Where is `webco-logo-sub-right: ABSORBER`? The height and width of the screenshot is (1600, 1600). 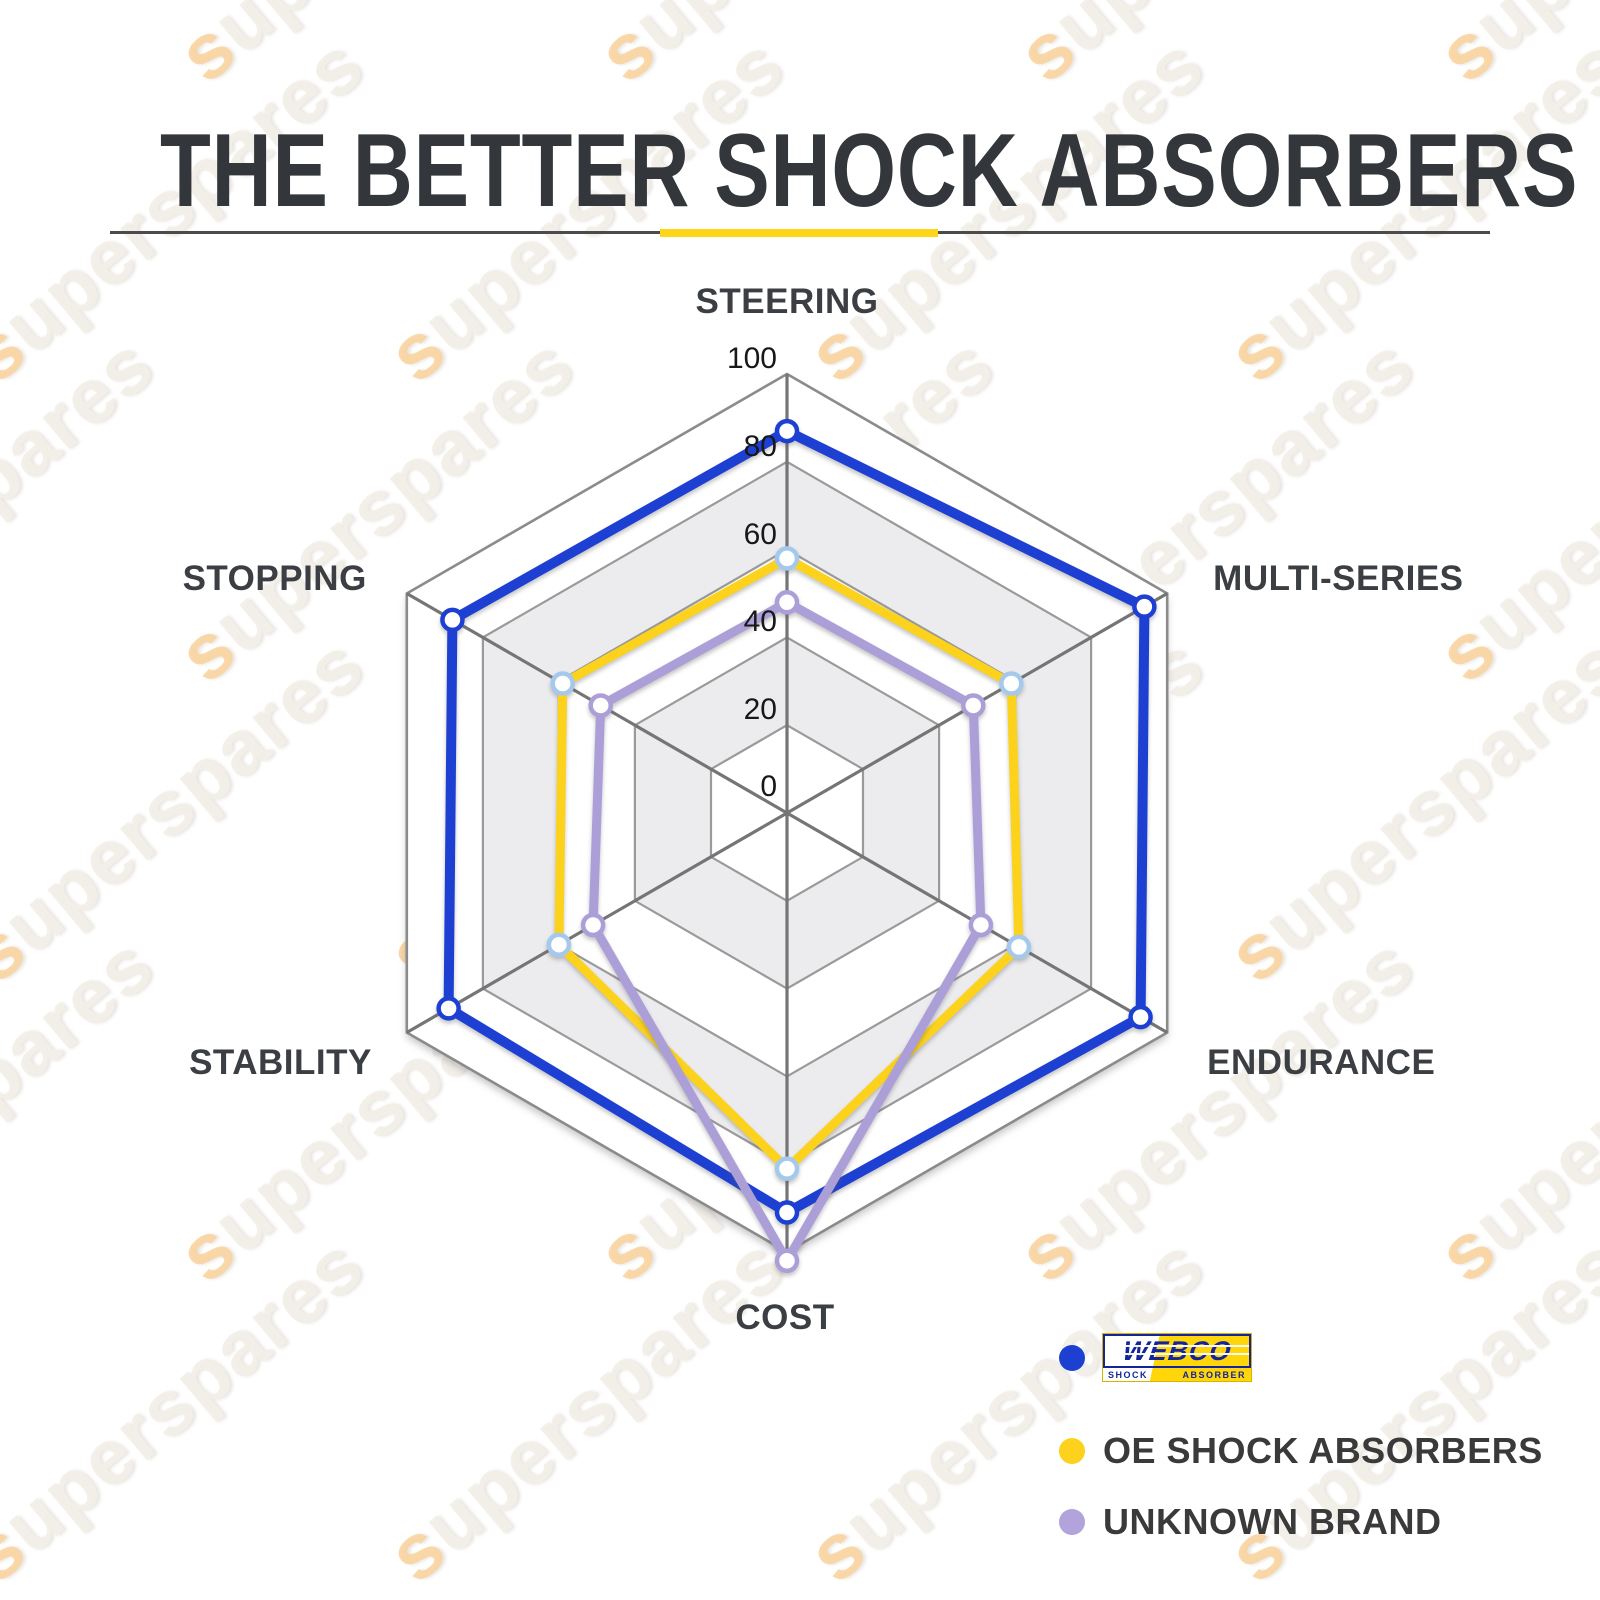 webco-logo-sub-right: ABSORBER is located at coordinates (1214, 1374).